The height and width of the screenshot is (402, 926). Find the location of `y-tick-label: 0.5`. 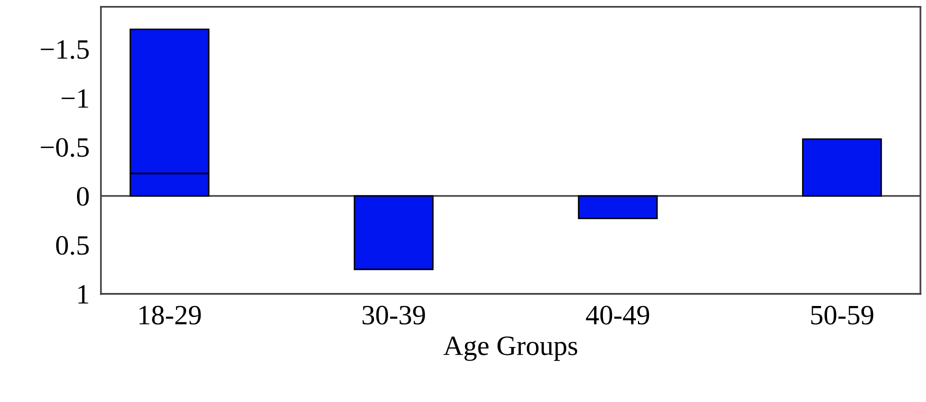

y-tick-label: 0.5 is located at coordinates (72, 245).